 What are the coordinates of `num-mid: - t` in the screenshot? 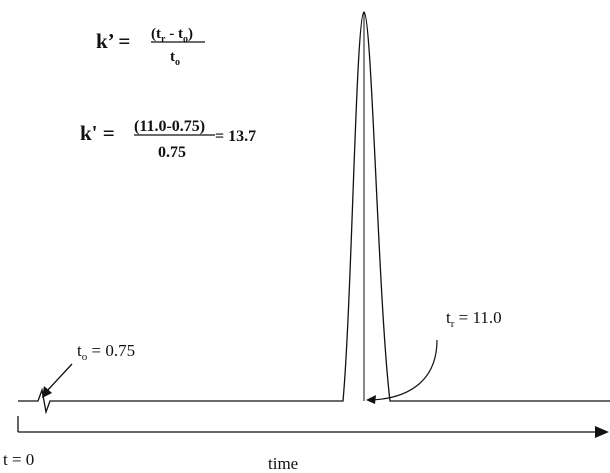 It's located at (174, 34).